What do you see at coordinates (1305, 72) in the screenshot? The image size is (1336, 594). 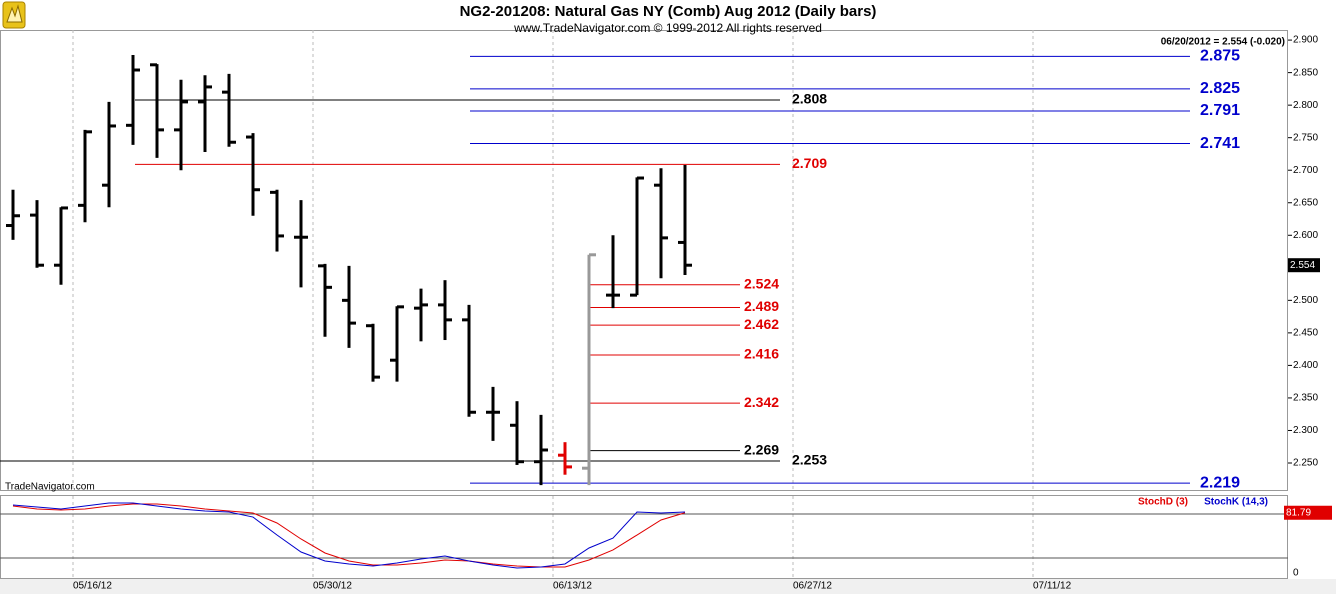 I see `y-tick-label: 2.850` at bounding box center [1305, 72].